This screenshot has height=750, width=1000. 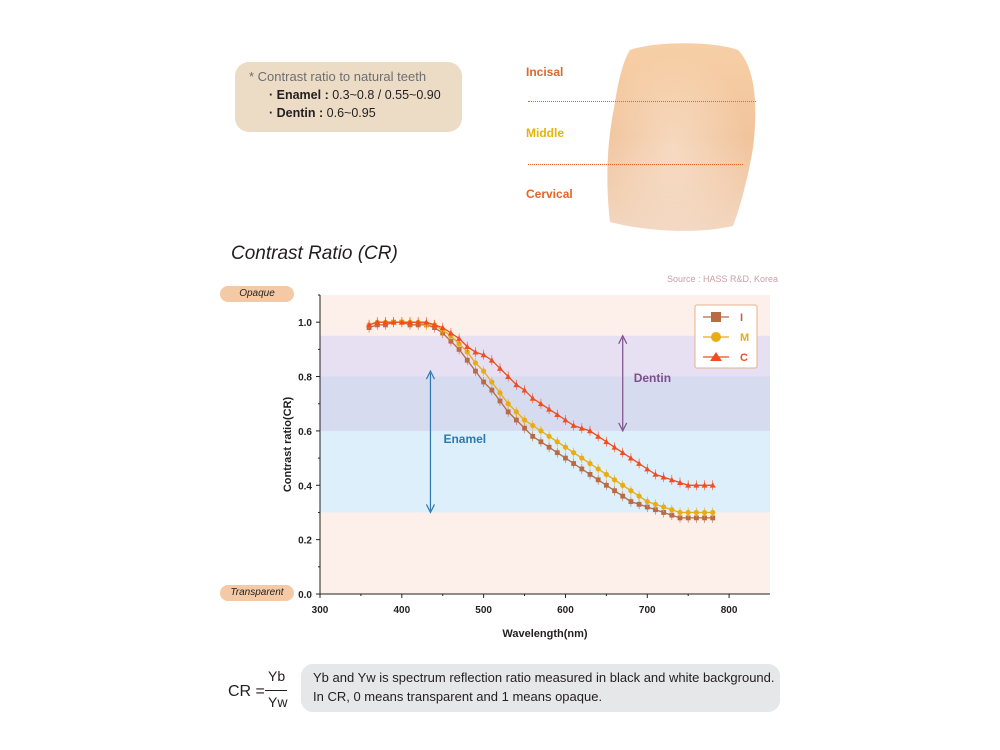 What do you see at coordinates (351, 113) in the screenshot?
I see `dentin-value: 0.6~0.95` at bounding box center [351, 113].